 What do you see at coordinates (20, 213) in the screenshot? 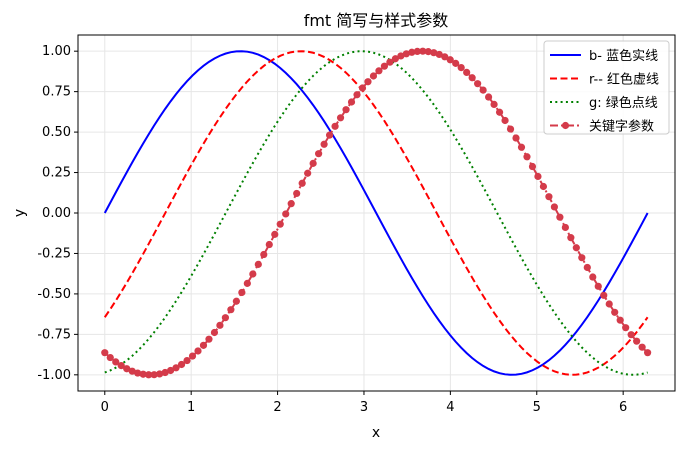
I see `y-axis-label: y` at bounding box center [20, 213].